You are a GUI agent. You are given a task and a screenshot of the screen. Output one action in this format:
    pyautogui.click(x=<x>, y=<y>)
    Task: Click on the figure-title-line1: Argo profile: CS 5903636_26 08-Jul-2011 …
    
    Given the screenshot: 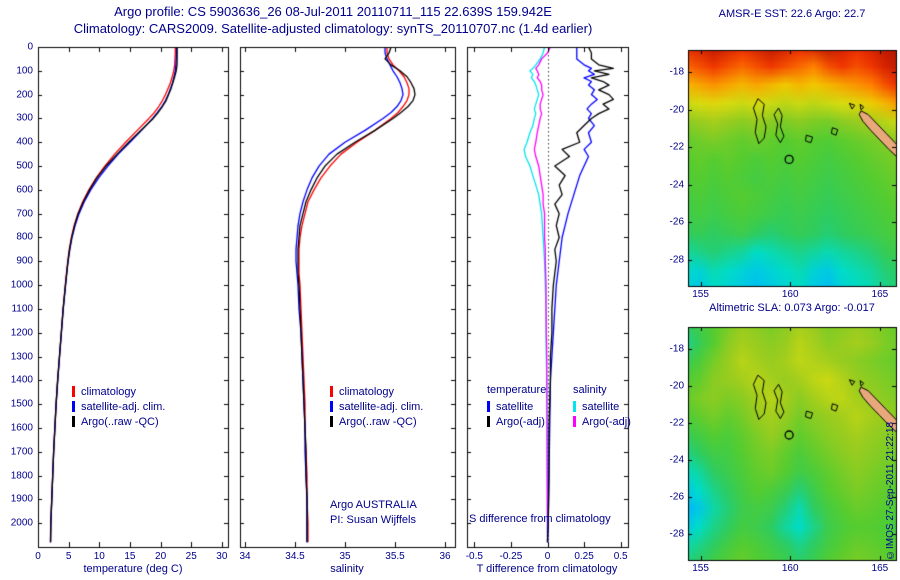 What is the action you would take?
    pyautogui.click(x=333, y=11)
    